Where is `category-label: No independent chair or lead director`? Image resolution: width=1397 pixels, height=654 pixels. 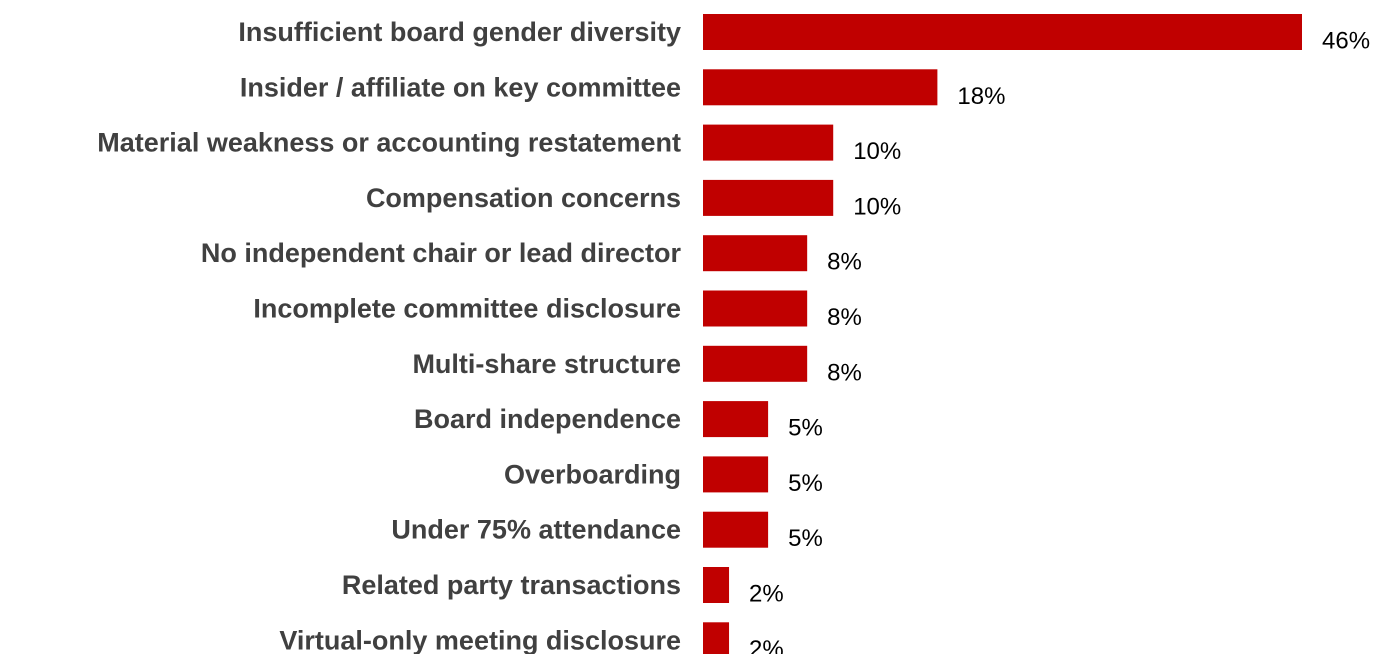
category-label: No independent chair or lead director is located at coordinates (441, 253).